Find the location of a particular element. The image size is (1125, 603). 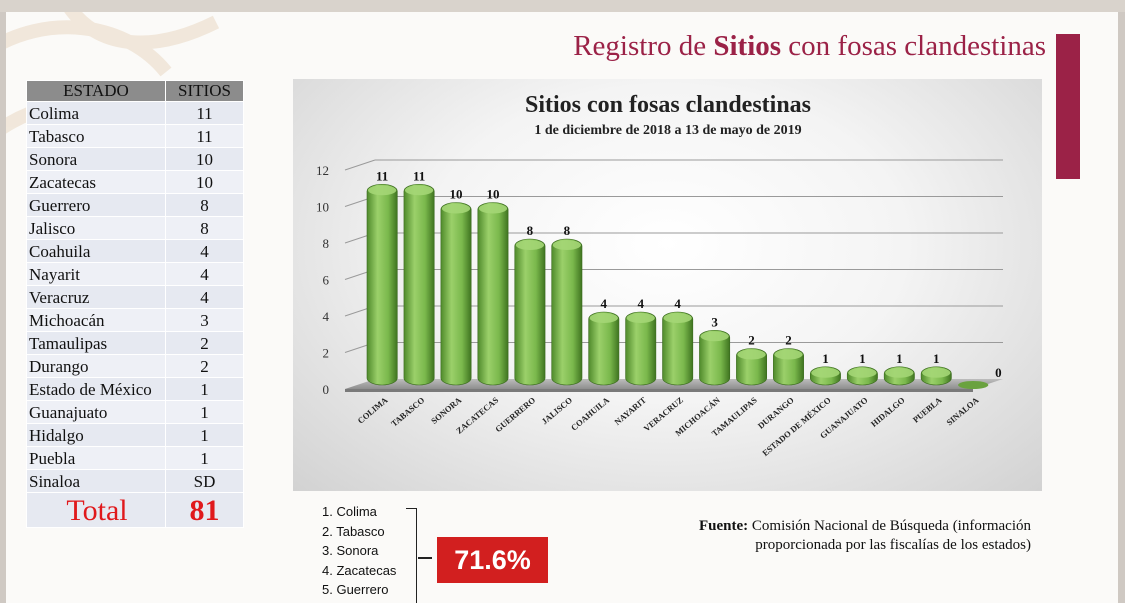

ranked-list-item: 2. Tabasco is located at coordinates (353, 531).